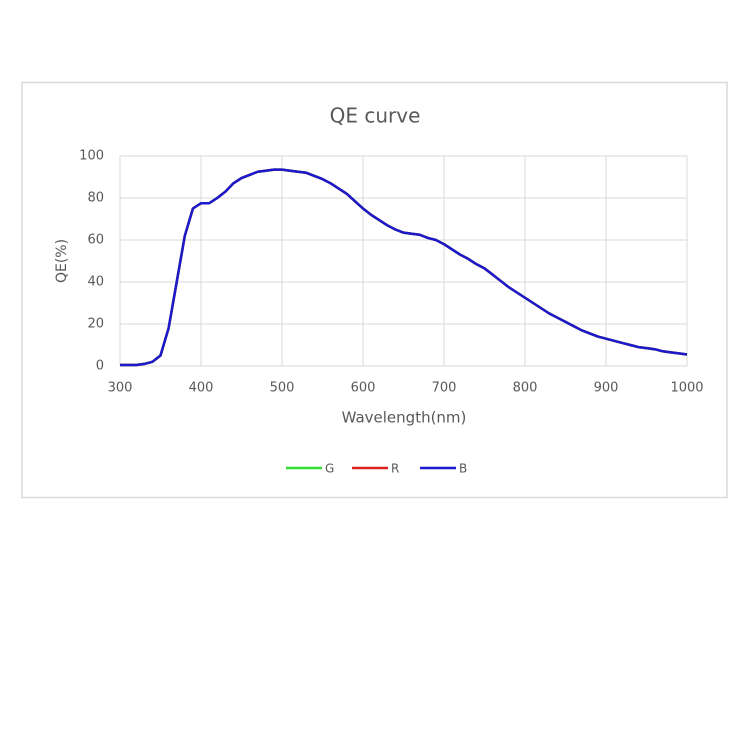 Image resolution: width=750 pixels, height=754 pixels. What do you see at coordinates (525, 388) in the screenshot?
I see `x-tick-label: 800` at bounding box center [525, 388].